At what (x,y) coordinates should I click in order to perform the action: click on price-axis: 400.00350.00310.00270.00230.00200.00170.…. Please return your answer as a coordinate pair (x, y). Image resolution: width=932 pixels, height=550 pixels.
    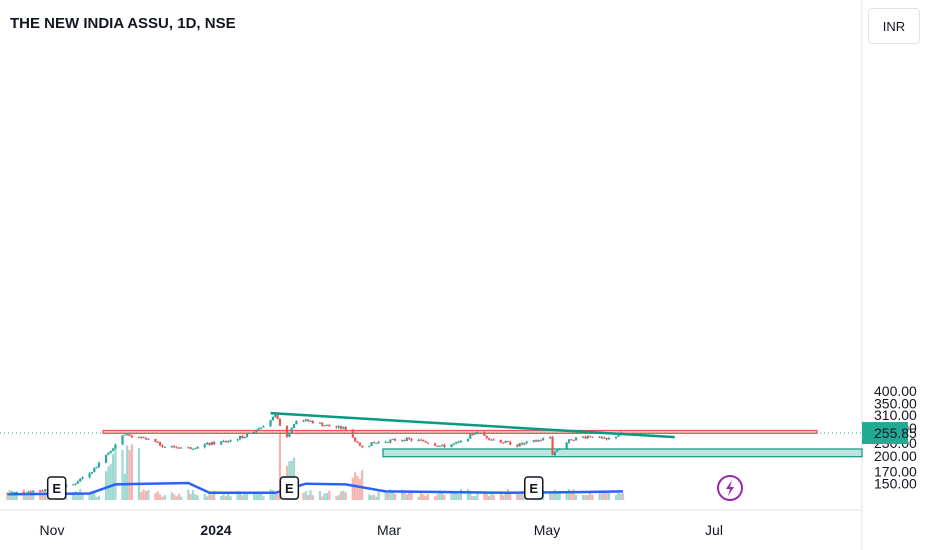
    Looking at the image, I should click on (889, 437).